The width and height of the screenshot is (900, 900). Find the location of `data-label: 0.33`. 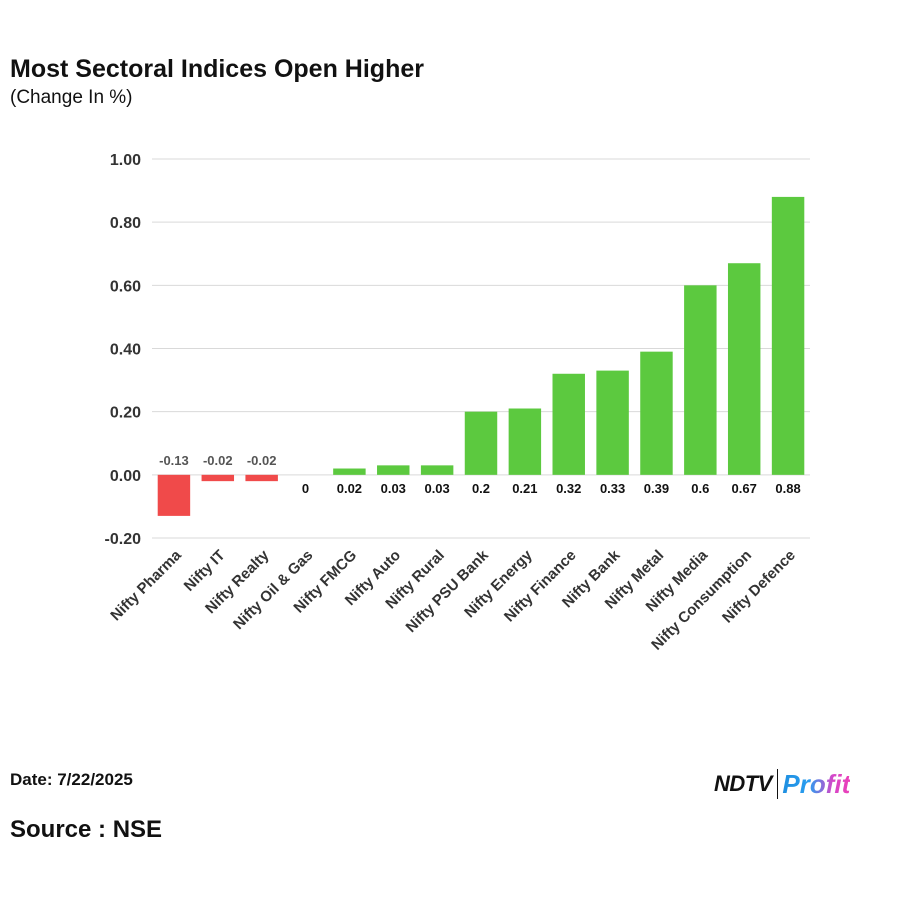

data-label: 0.33 is located at coordinates (612, 488).